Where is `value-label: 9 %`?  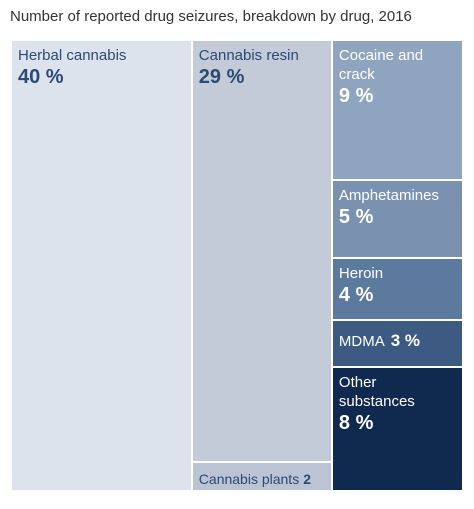 value-label: 9 % is located at coordinates (356, 96).